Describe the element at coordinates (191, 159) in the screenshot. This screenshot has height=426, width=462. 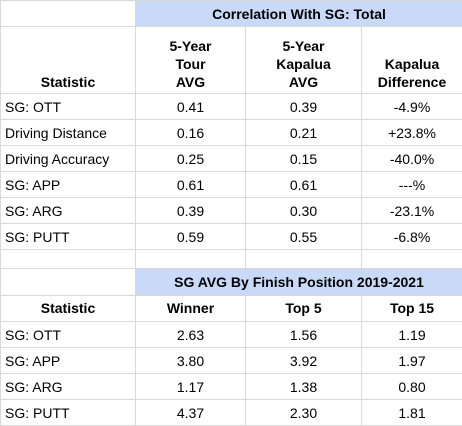
I see `tour-avg-cell: 0.25` at that location.